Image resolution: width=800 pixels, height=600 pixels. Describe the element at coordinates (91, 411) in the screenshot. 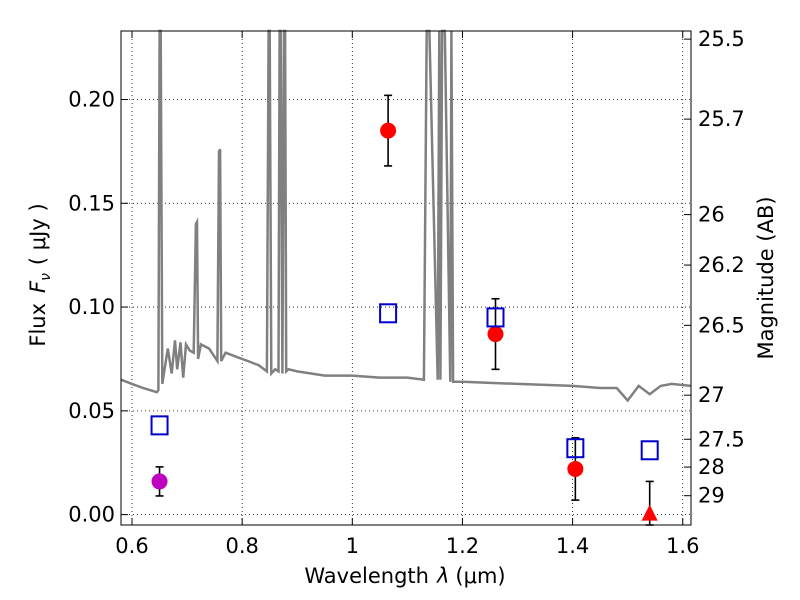

I see `y-tick-label: 0.05` at that location.